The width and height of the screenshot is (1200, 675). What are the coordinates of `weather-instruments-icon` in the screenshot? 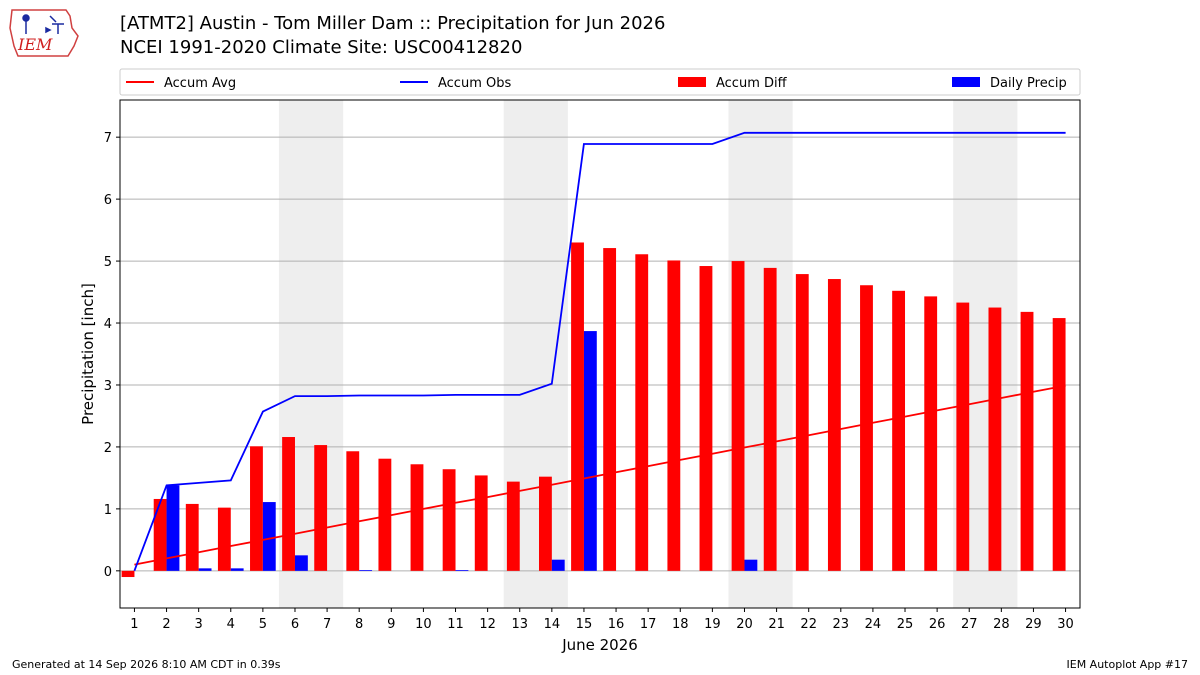 It's located at (43, 24).